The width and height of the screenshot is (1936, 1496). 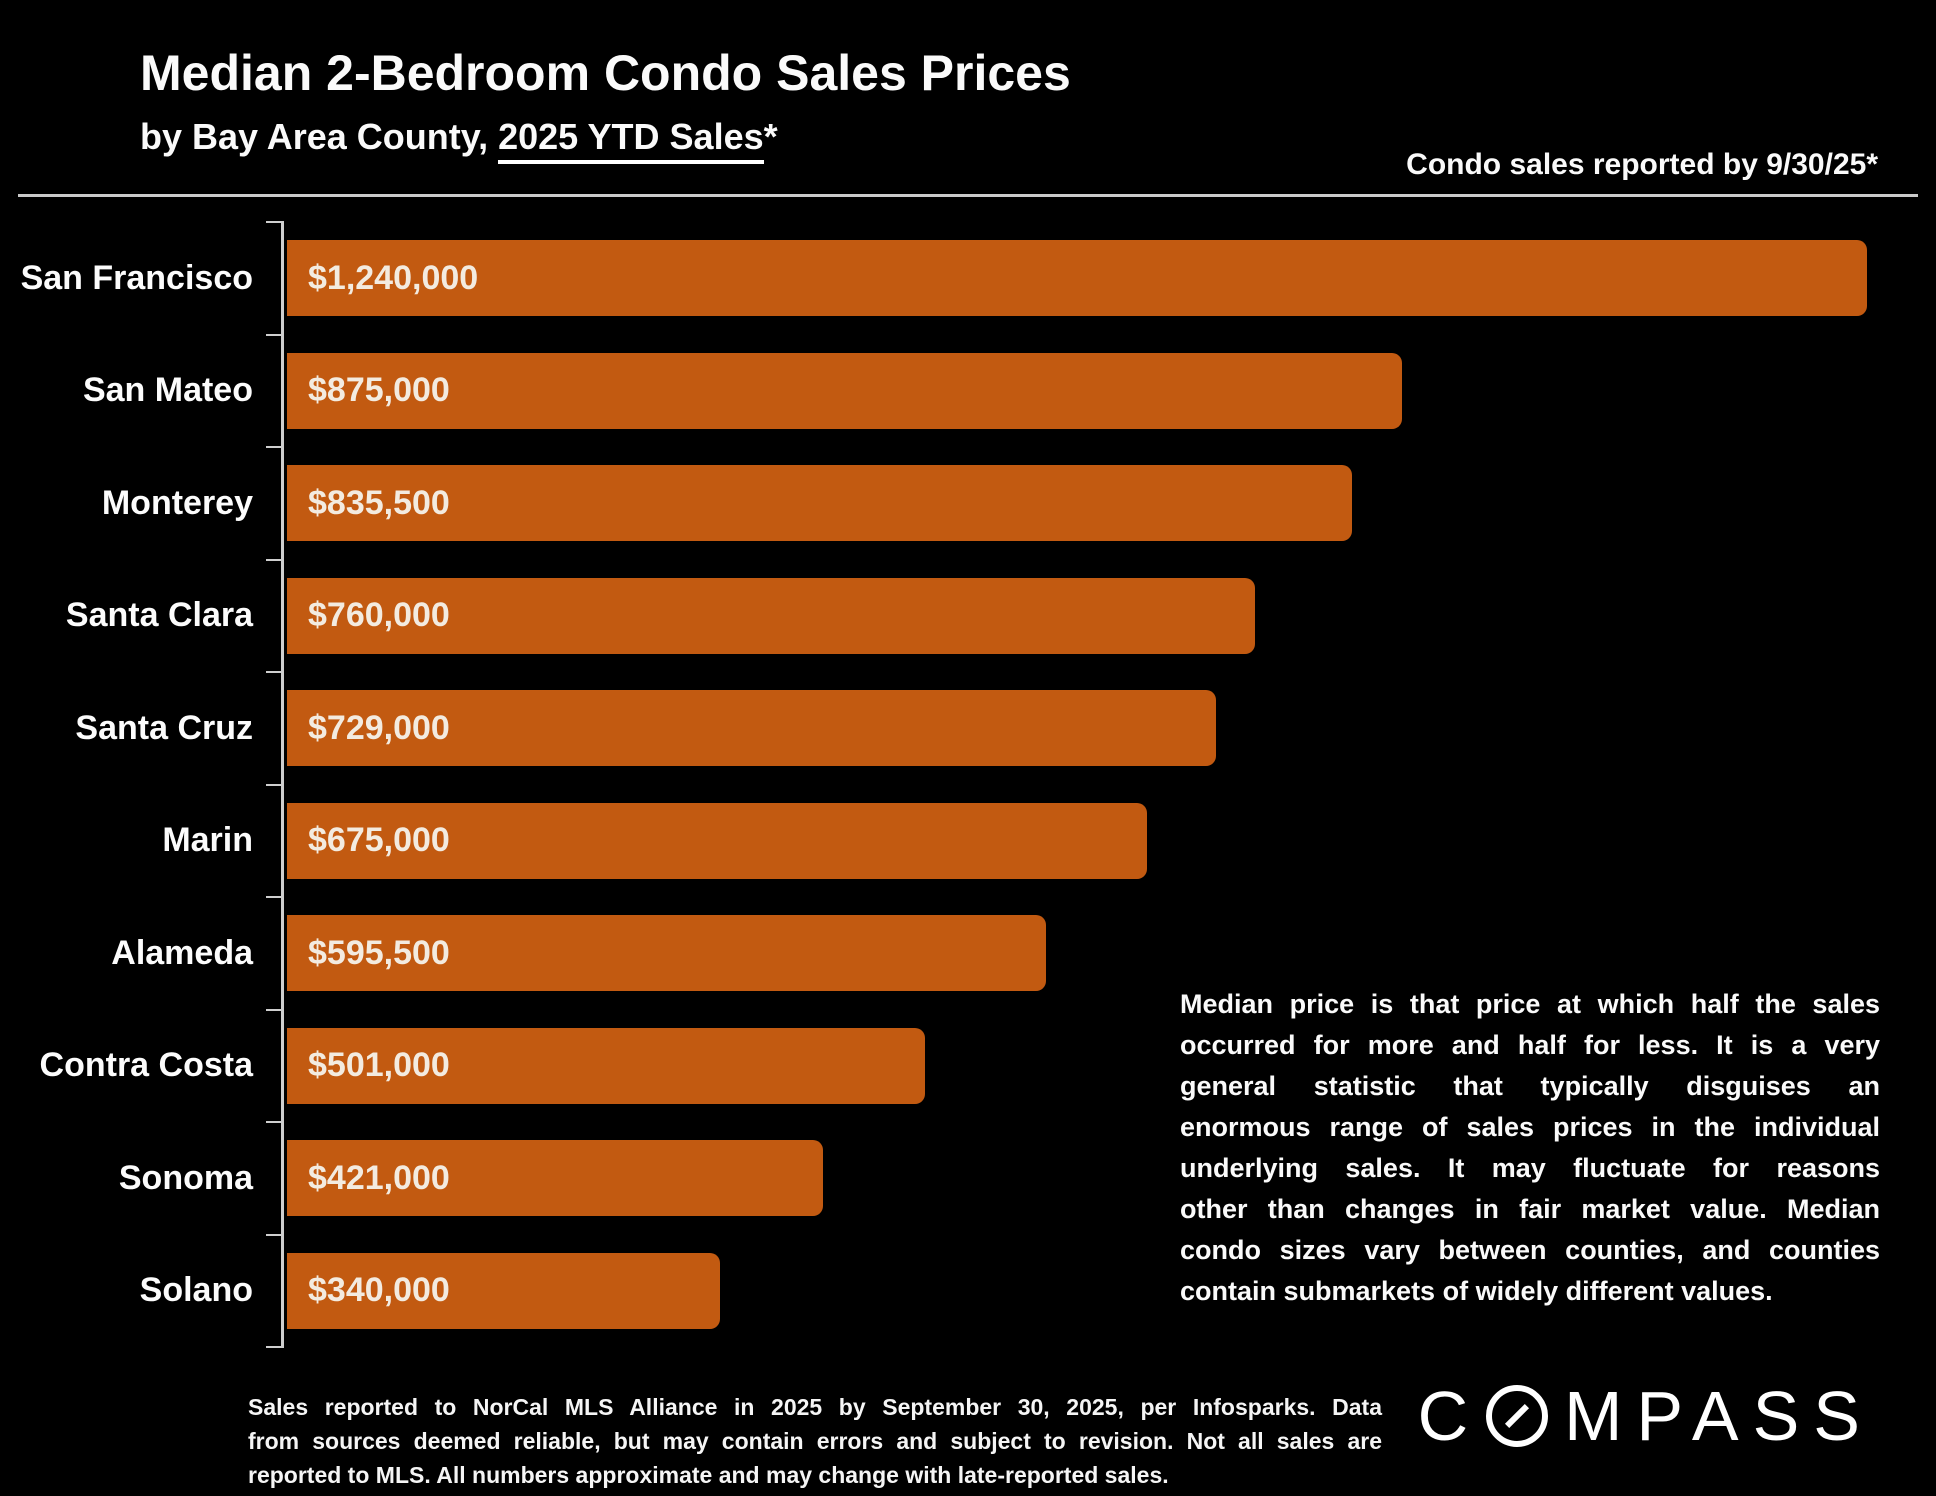 I want to click on bar-row: Santa Clara $760,000, so click(x=966, y=615).